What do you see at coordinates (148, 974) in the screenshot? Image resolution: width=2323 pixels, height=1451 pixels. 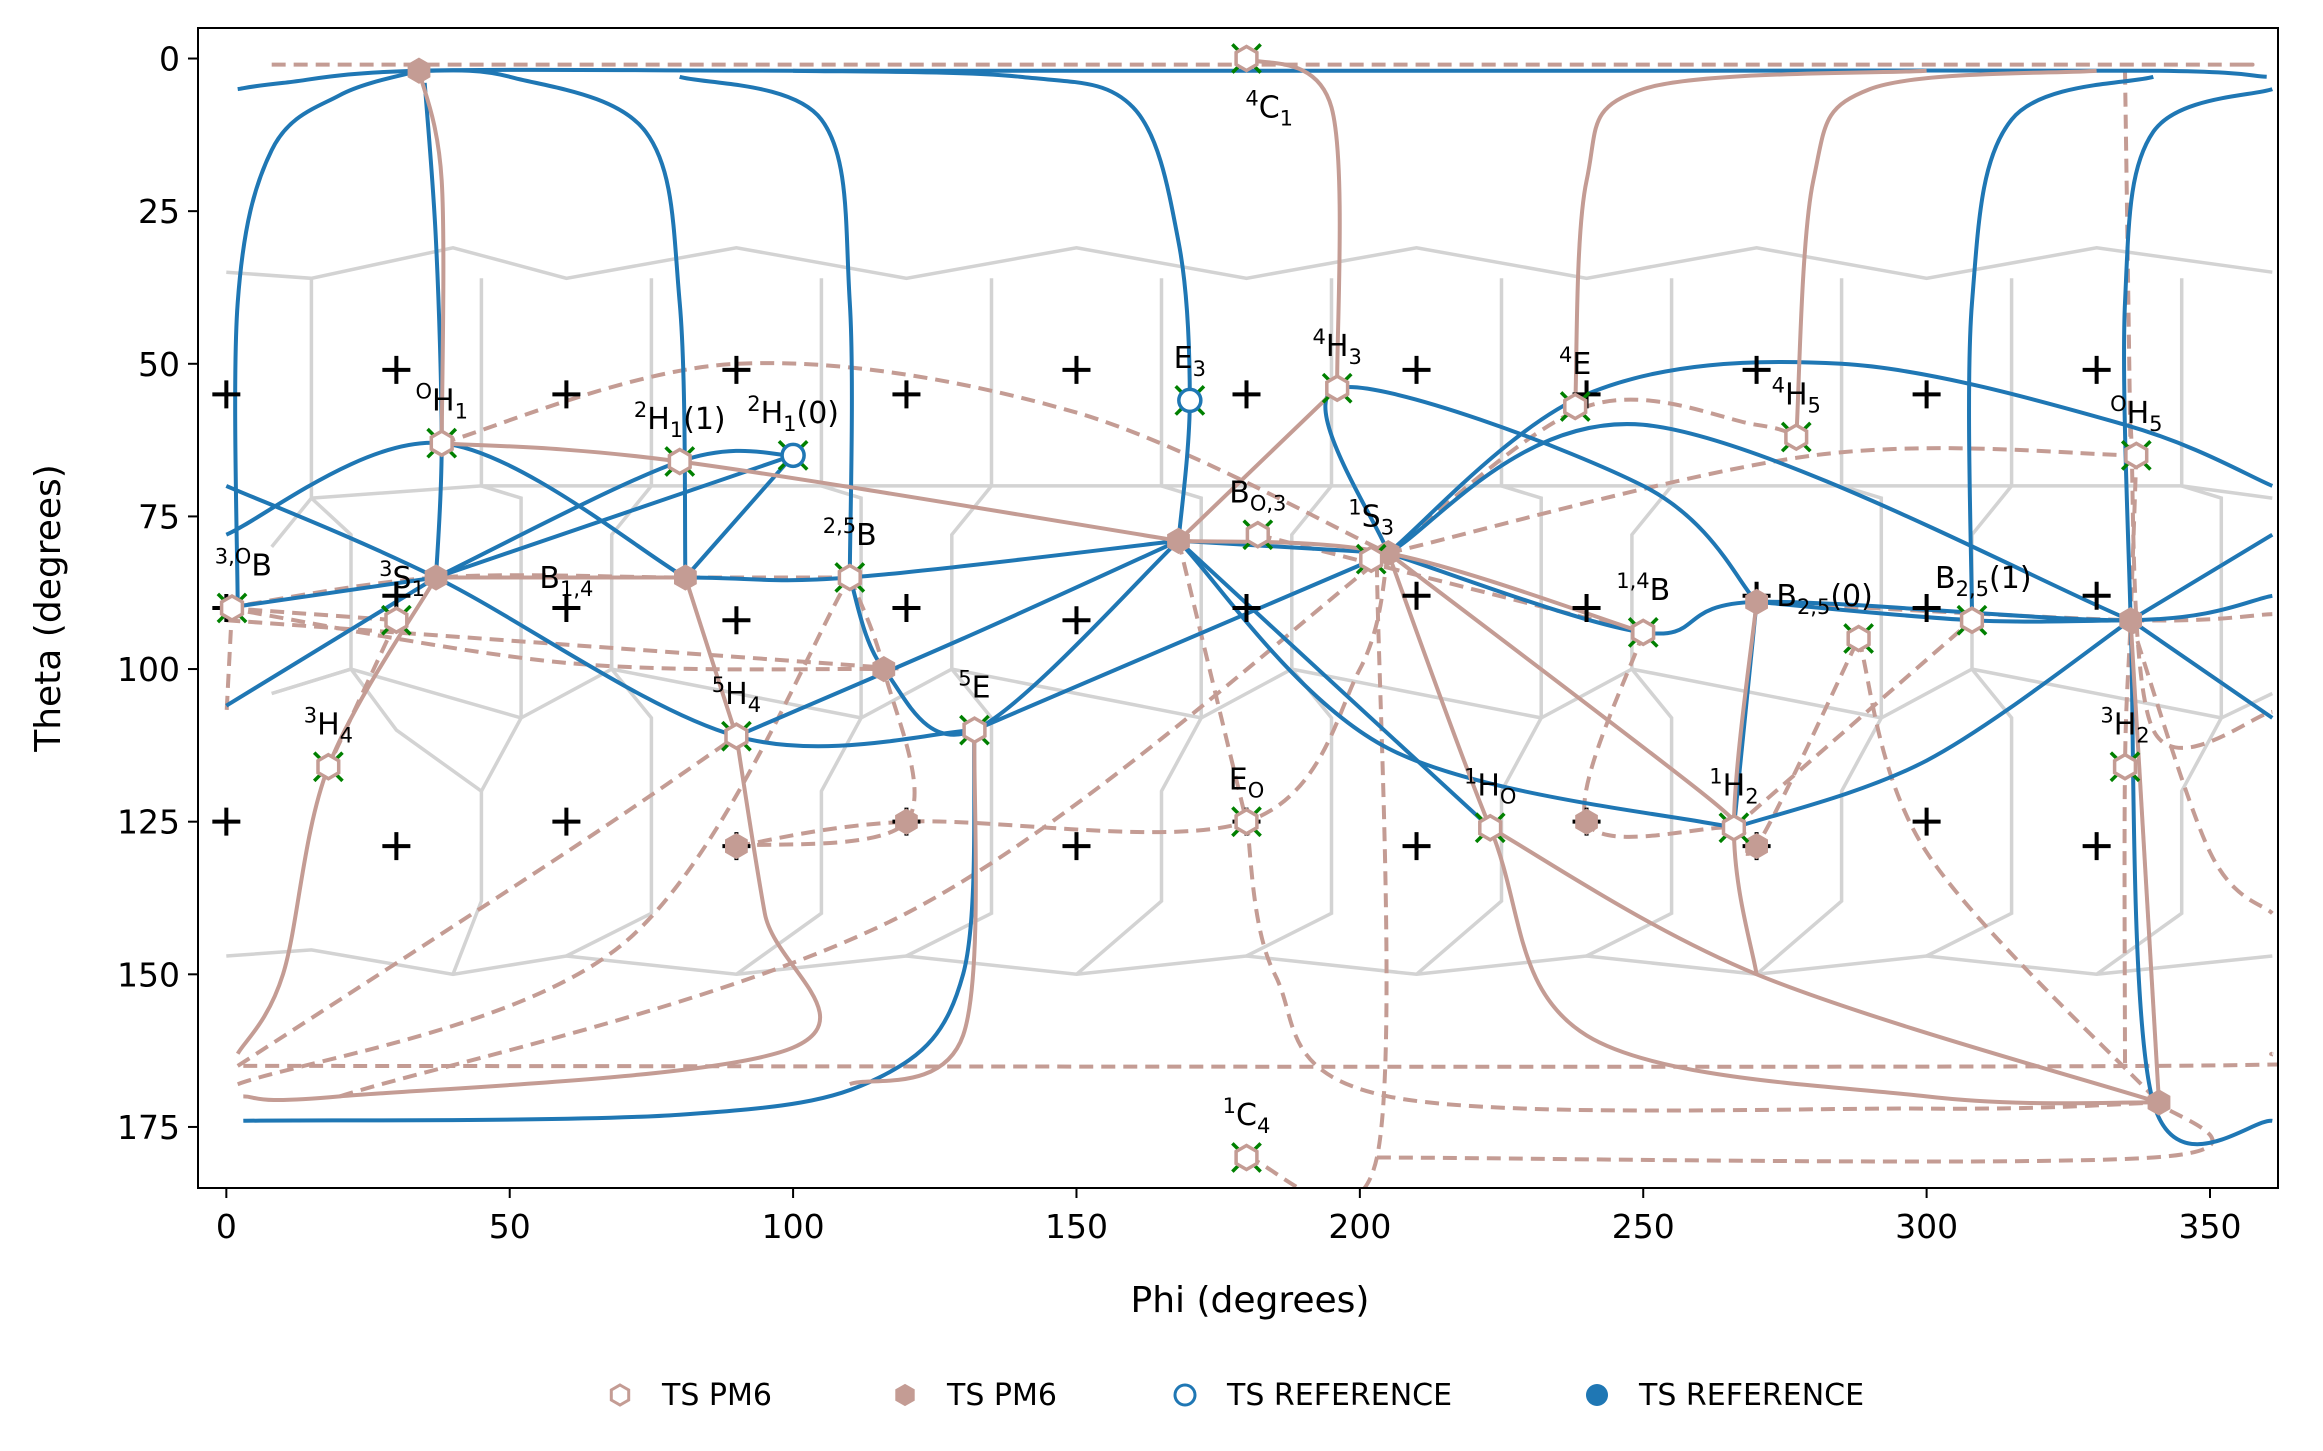 I see `y-tick-label-6: 150` at bounding box center [148, 974].